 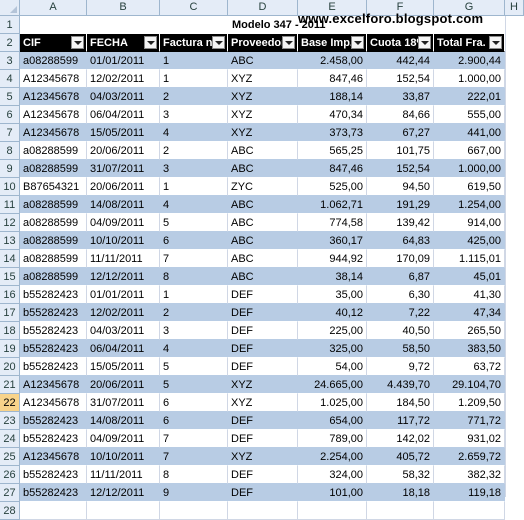 I want to click on table-cell: 152,54, so click(x=400, y=79).